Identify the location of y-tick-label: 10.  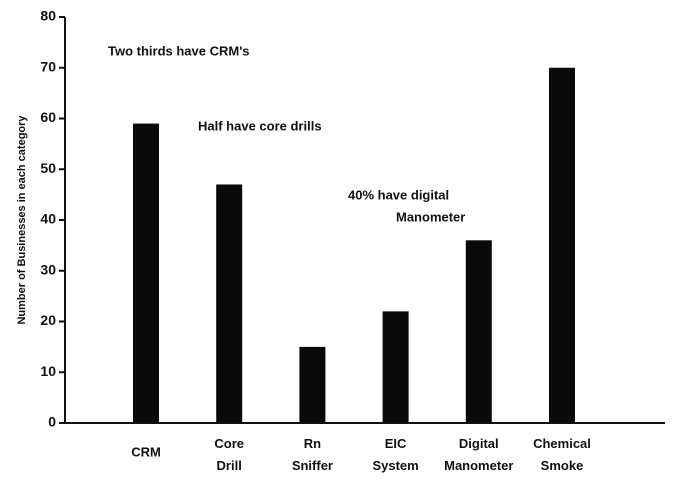
(48, 371).